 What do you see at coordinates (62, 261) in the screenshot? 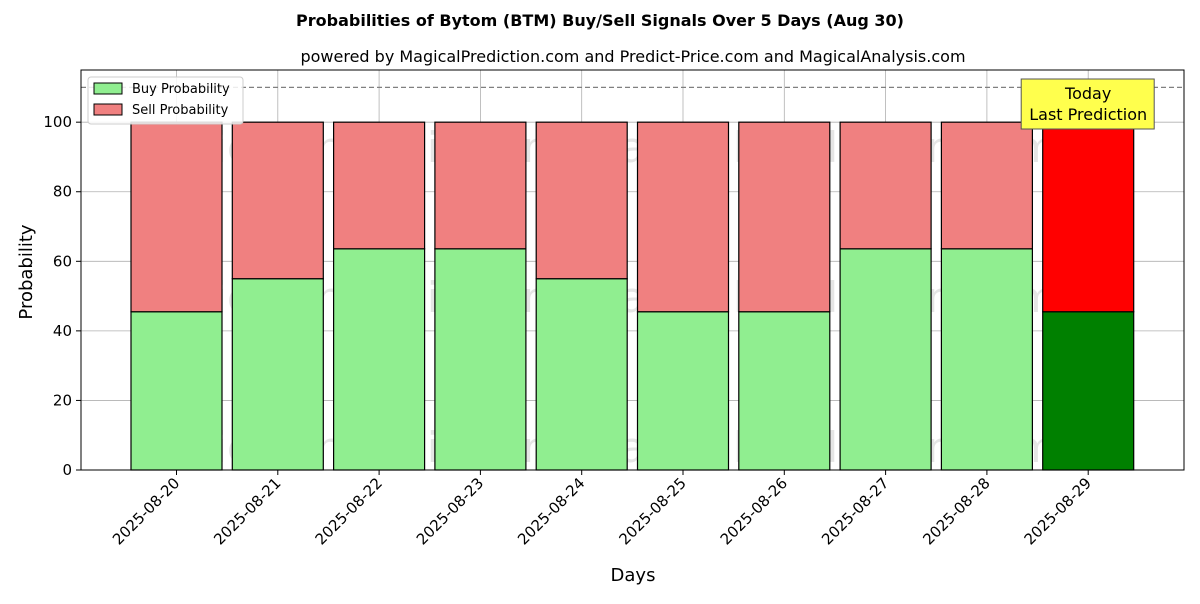
I see `y-tick-label: 60` at bounding box center [62, 261].